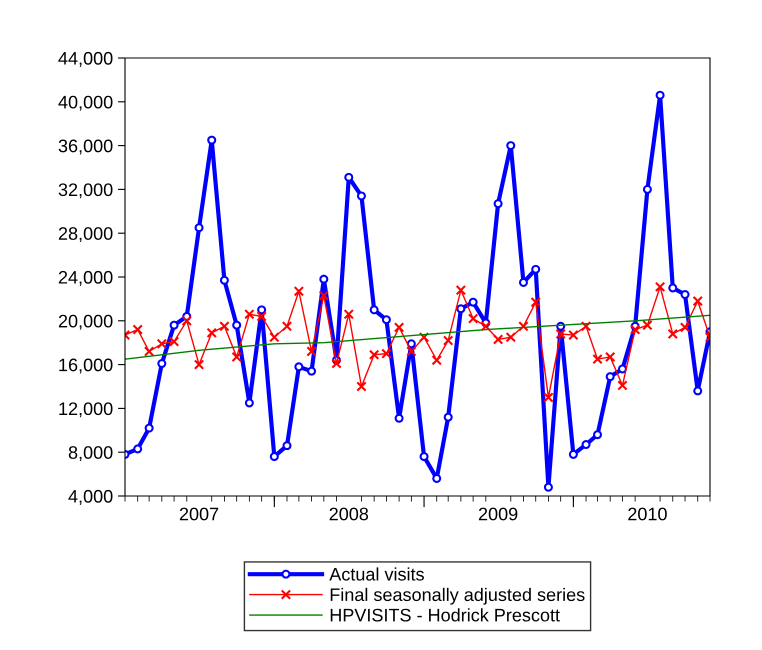 This screenshot has width=762, height=650. Describe the element at coordinates (85, 190) in the screenshot. I see `y-tick-label: 32,000` at that location.